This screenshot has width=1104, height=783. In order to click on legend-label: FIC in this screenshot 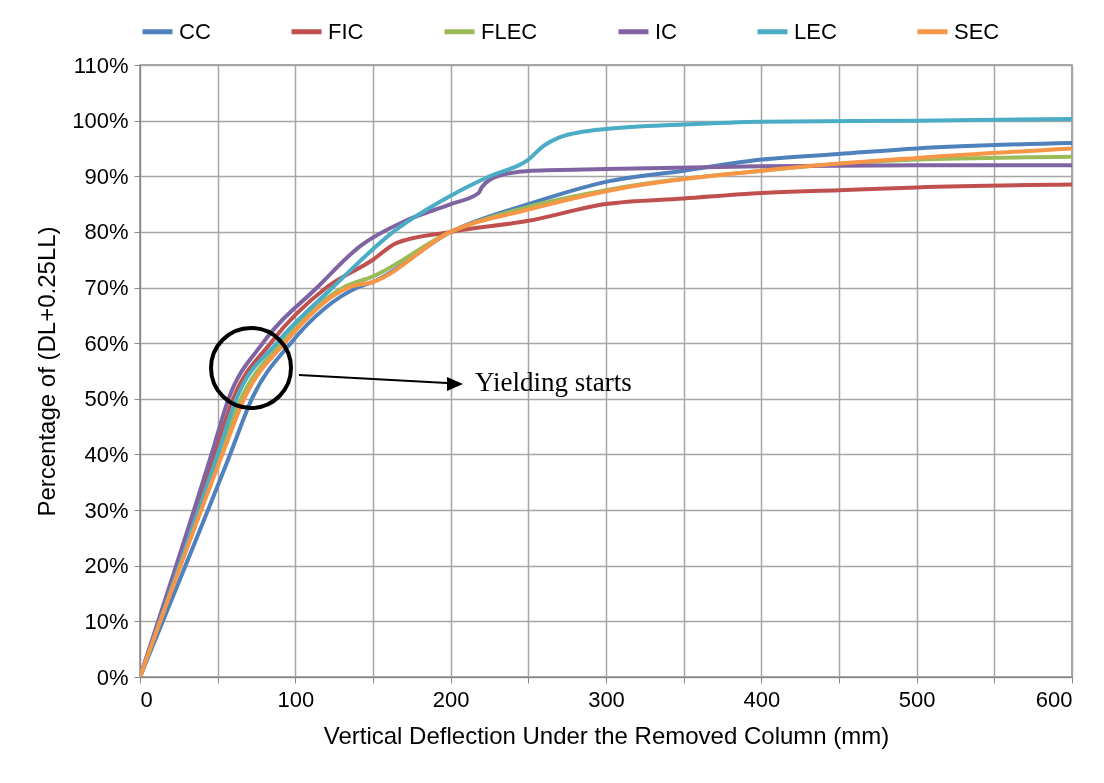, I will do `click(346, 31)`.